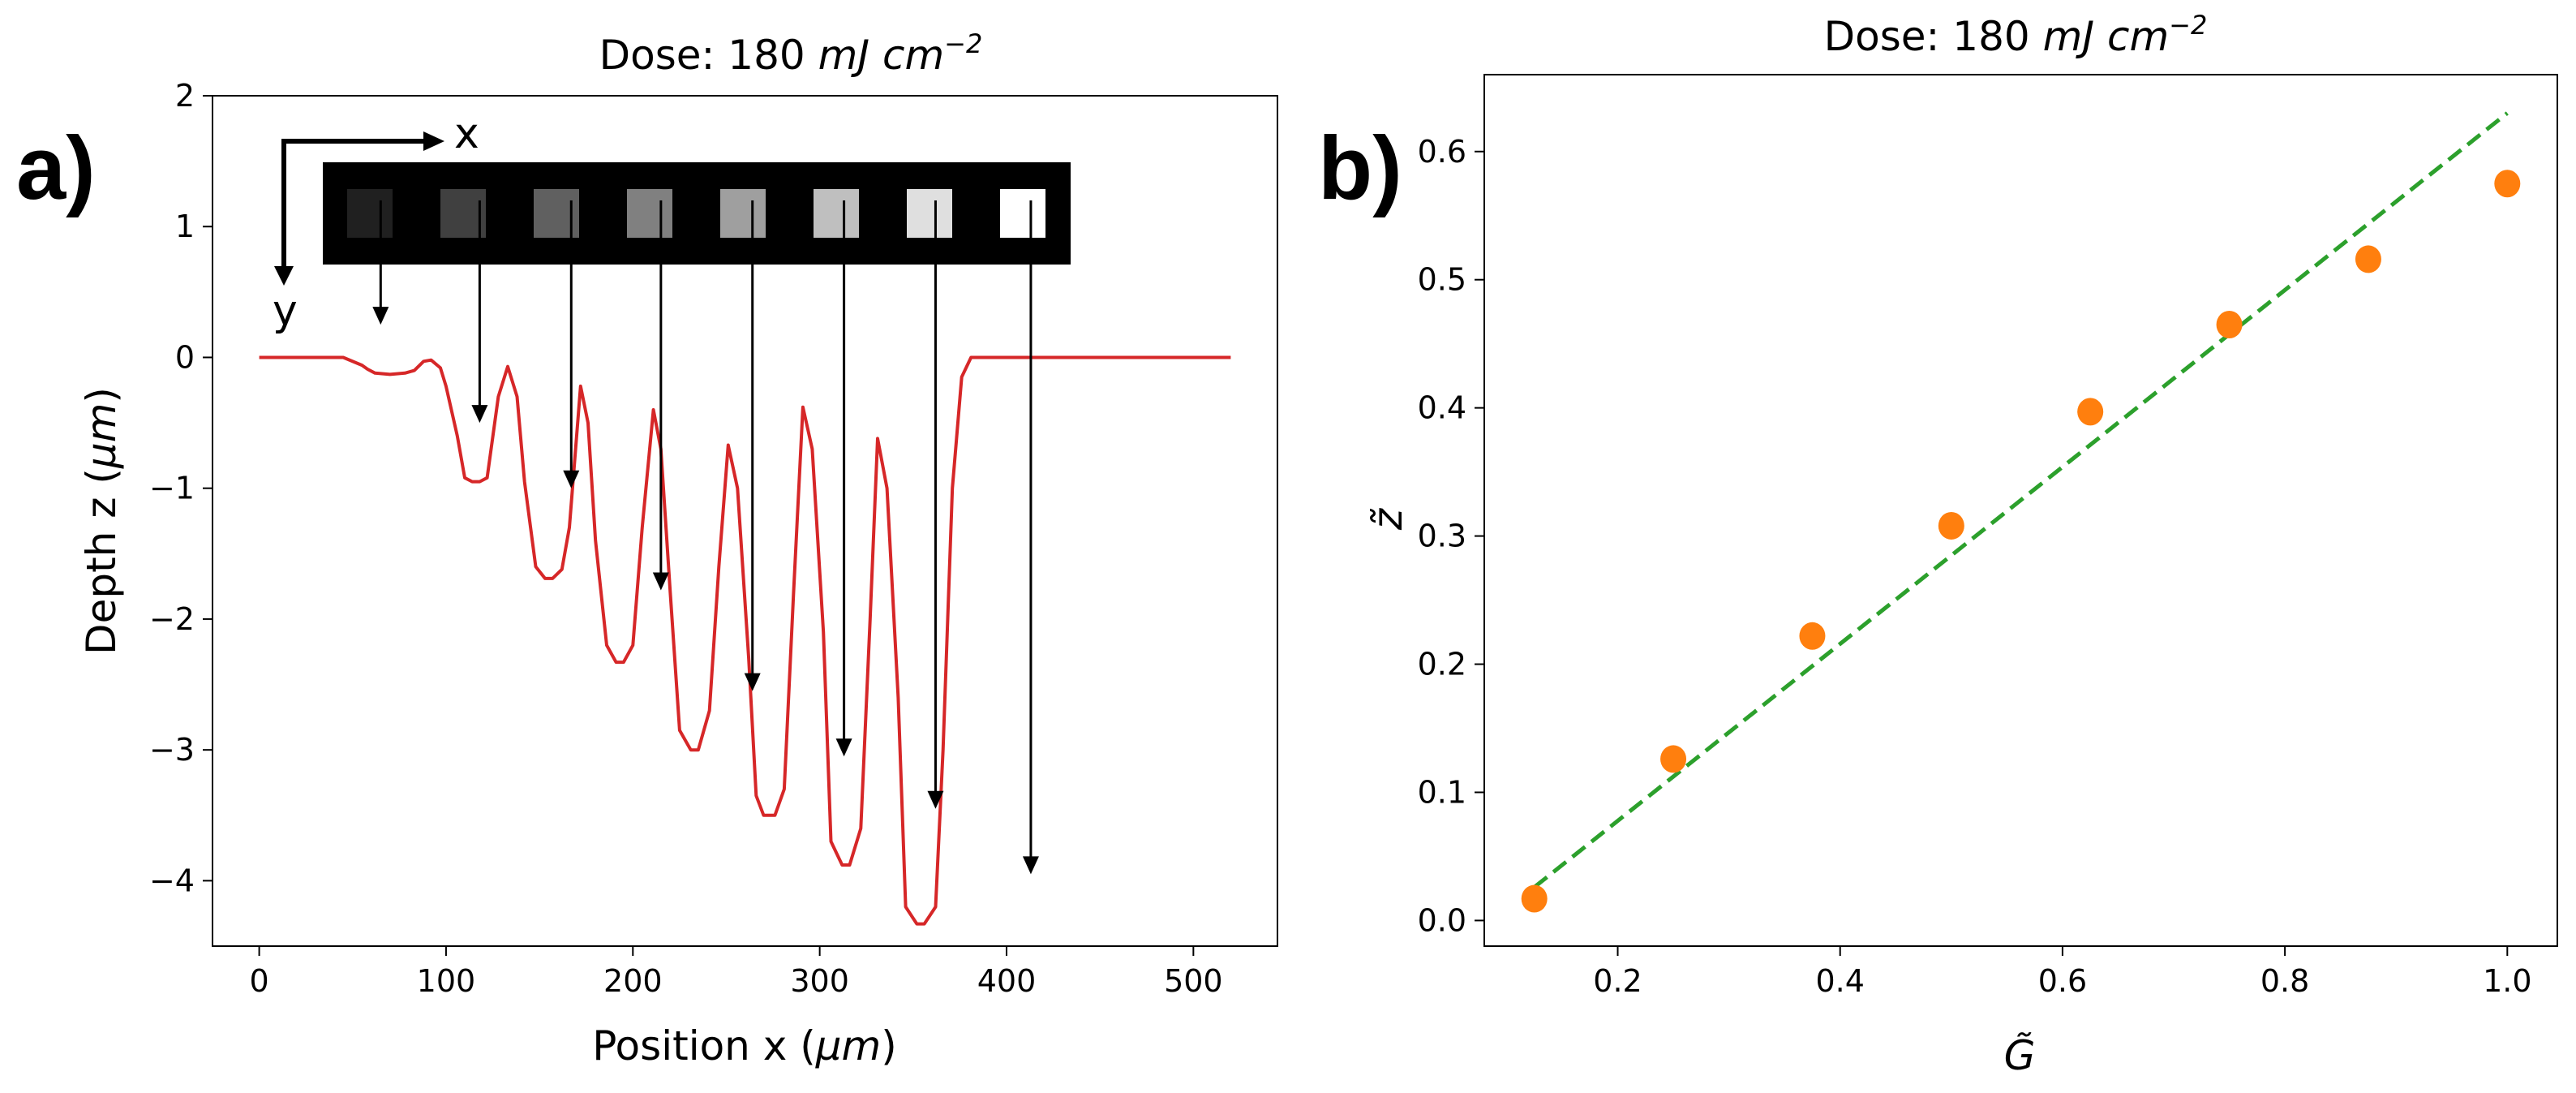 The height and width of the screenshot is (1093, 2576). What do you see at coordinates (2062, 981) in the screenshot?
I see `x-tick-label: 0.6` at bounding box center [2062, 981].